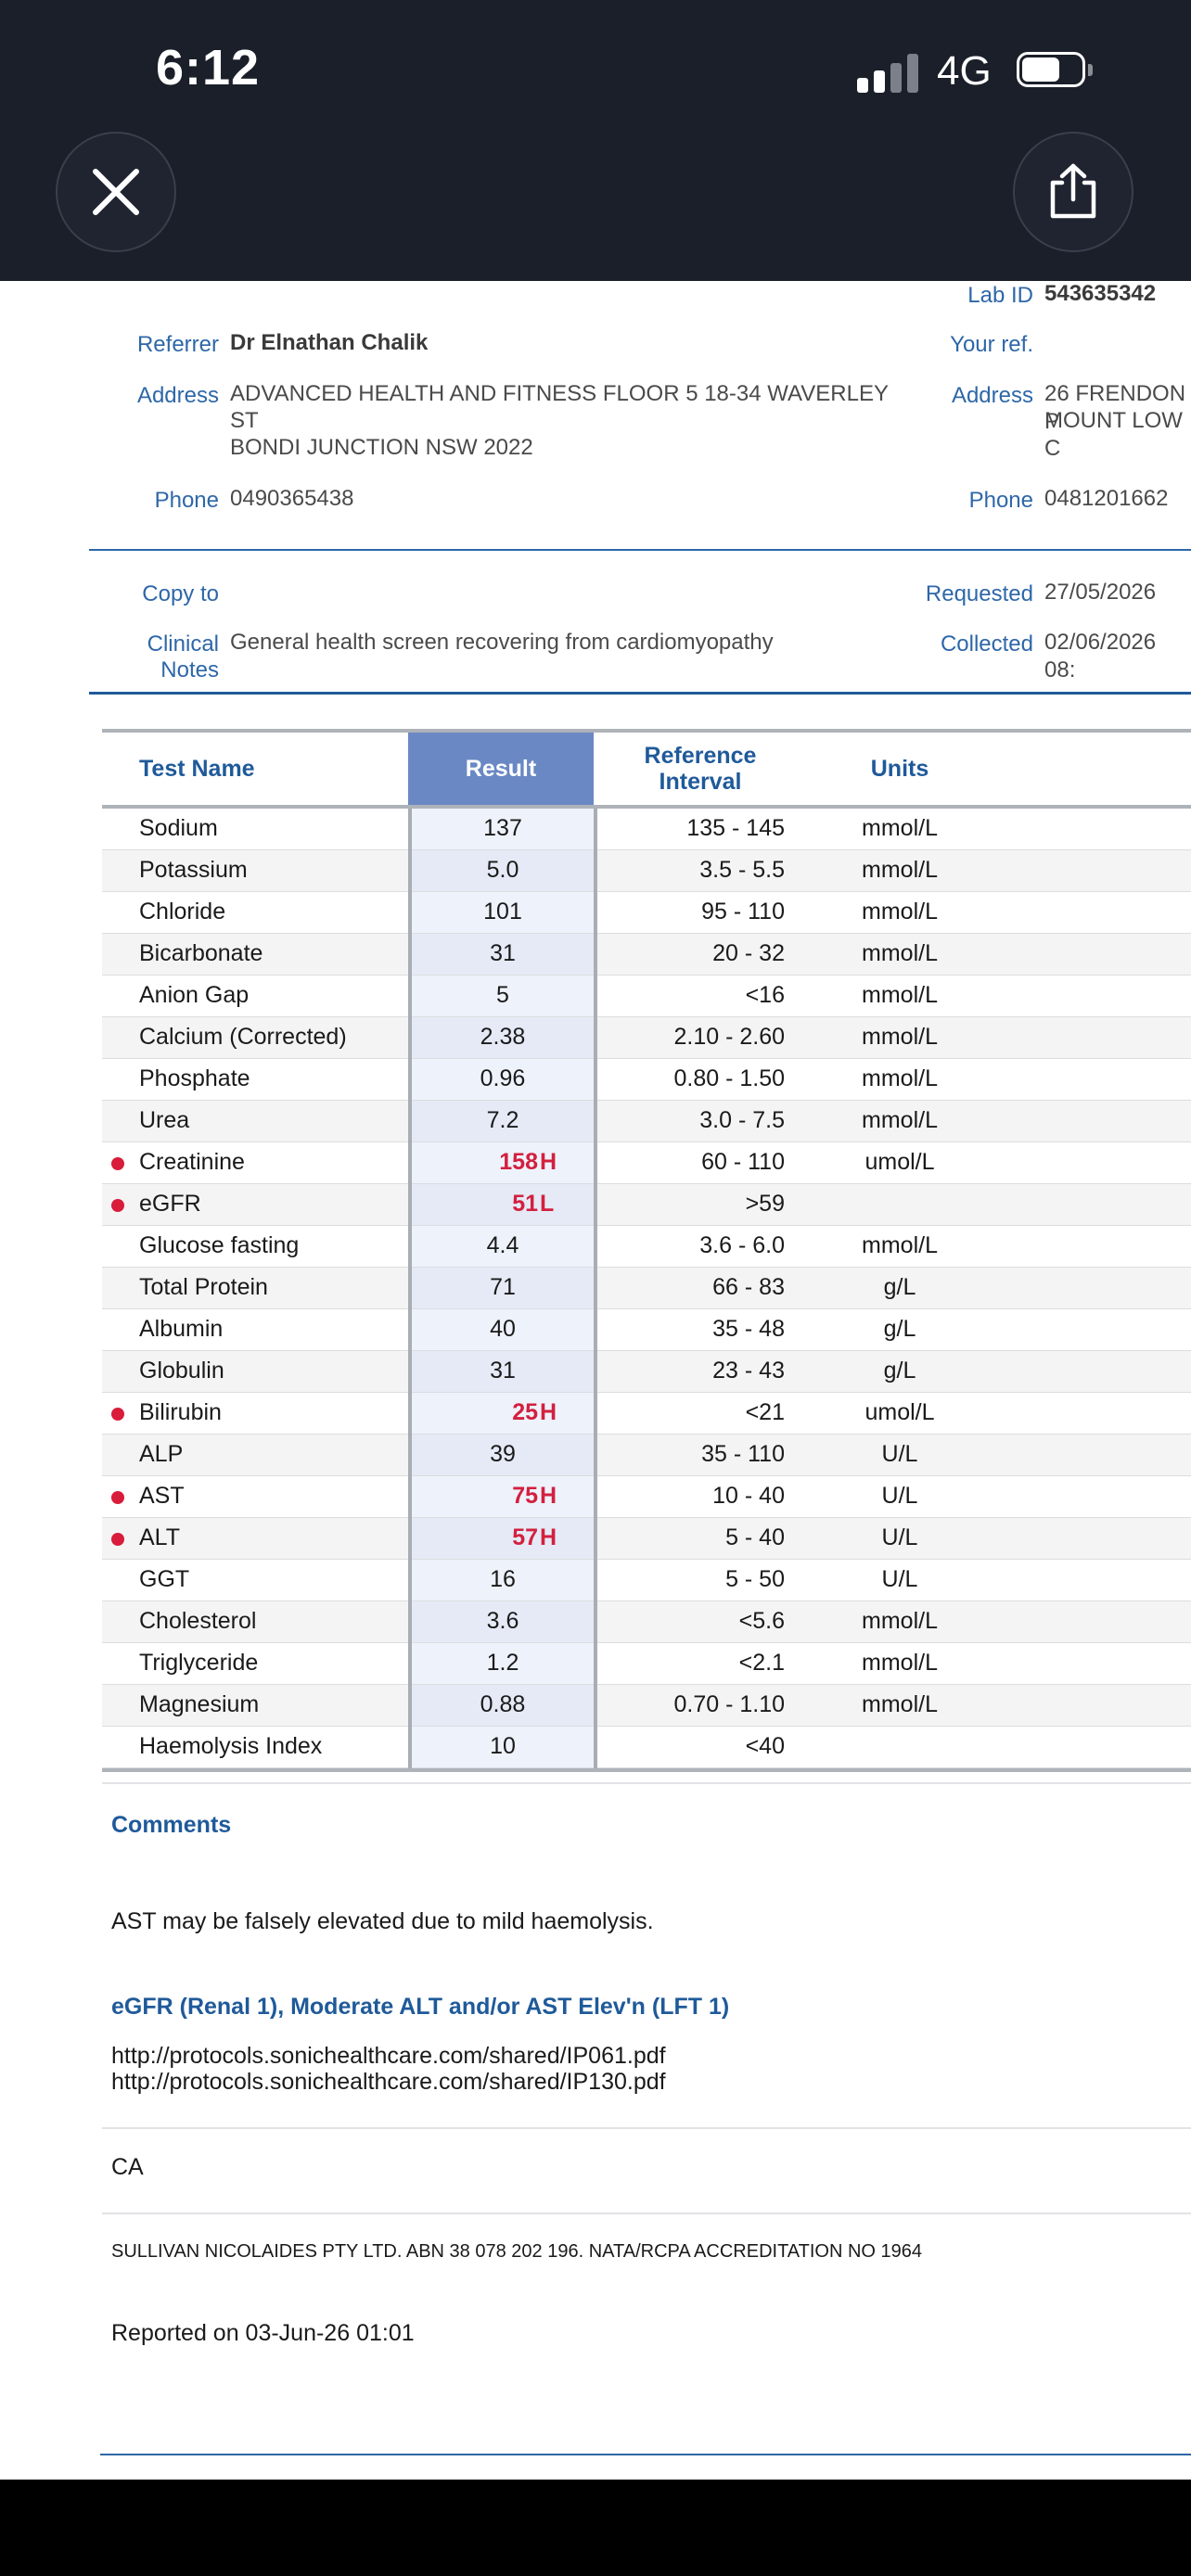 The width and height of the screenshot is (1191, 2576). Describe the element at coordinates (647, 769) in the screenshot. I see `table-header: Test Name Result Reference Interval Units` at that location.